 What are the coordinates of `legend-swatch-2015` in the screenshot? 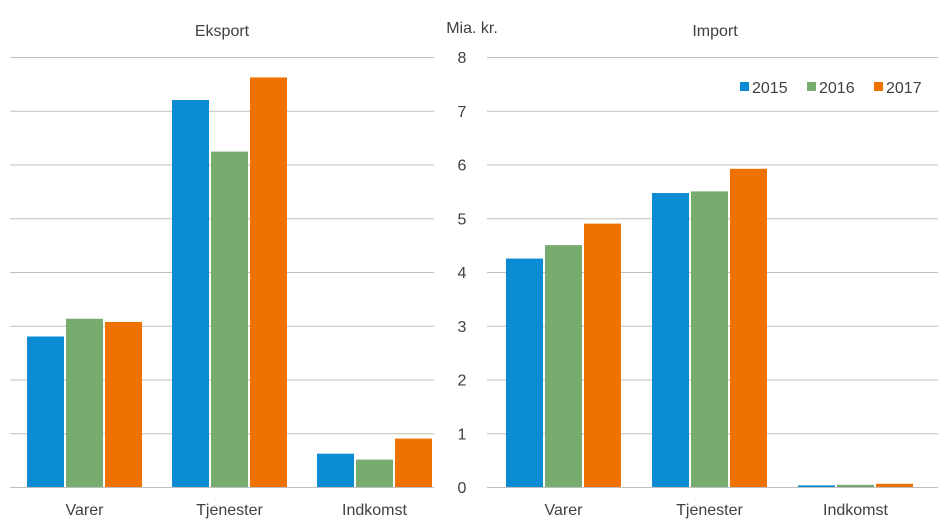 It's located at (744, 86).